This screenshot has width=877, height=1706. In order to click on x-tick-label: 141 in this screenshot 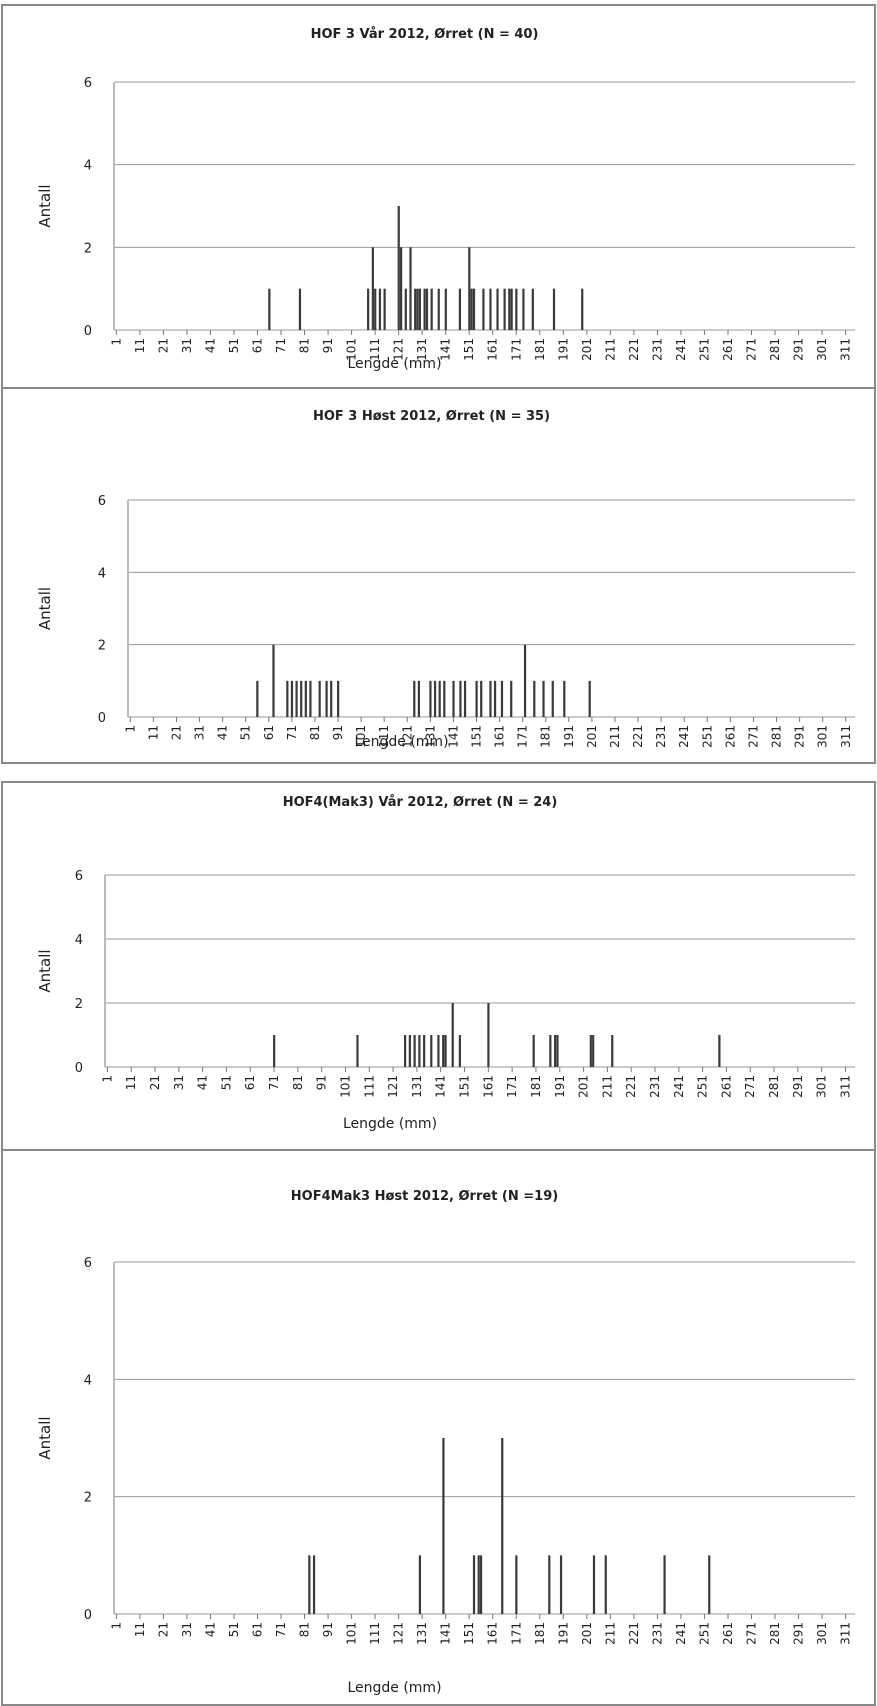, I will do `click(446, 1633)`.